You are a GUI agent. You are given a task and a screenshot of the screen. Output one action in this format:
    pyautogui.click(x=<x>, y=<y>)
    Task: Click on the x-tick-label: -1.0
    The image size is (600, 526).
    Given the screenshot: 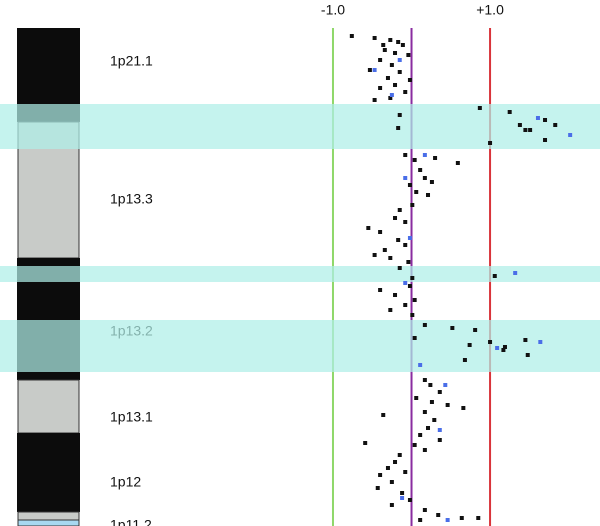 What is the action you would take?
    pyautogui.click(x=333, y=10)
    